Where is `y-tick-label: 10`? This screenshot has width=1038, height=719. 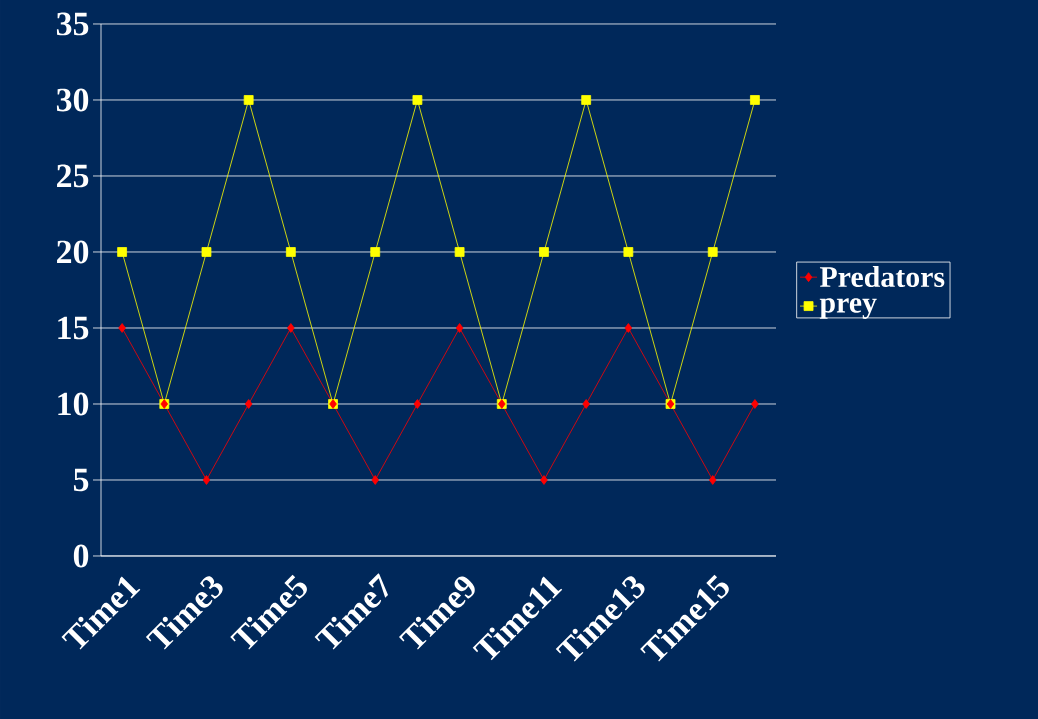 y-tick-label: 10 is located at coordinates (73, 404).